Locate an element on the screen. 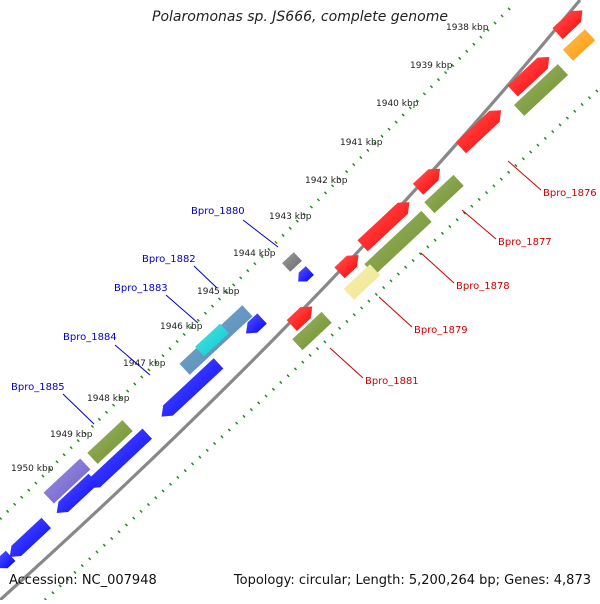 The width and height of the screenshot is (600, 604). gene-label-right: Bpro_1881 is located at coordinates (392, 381).